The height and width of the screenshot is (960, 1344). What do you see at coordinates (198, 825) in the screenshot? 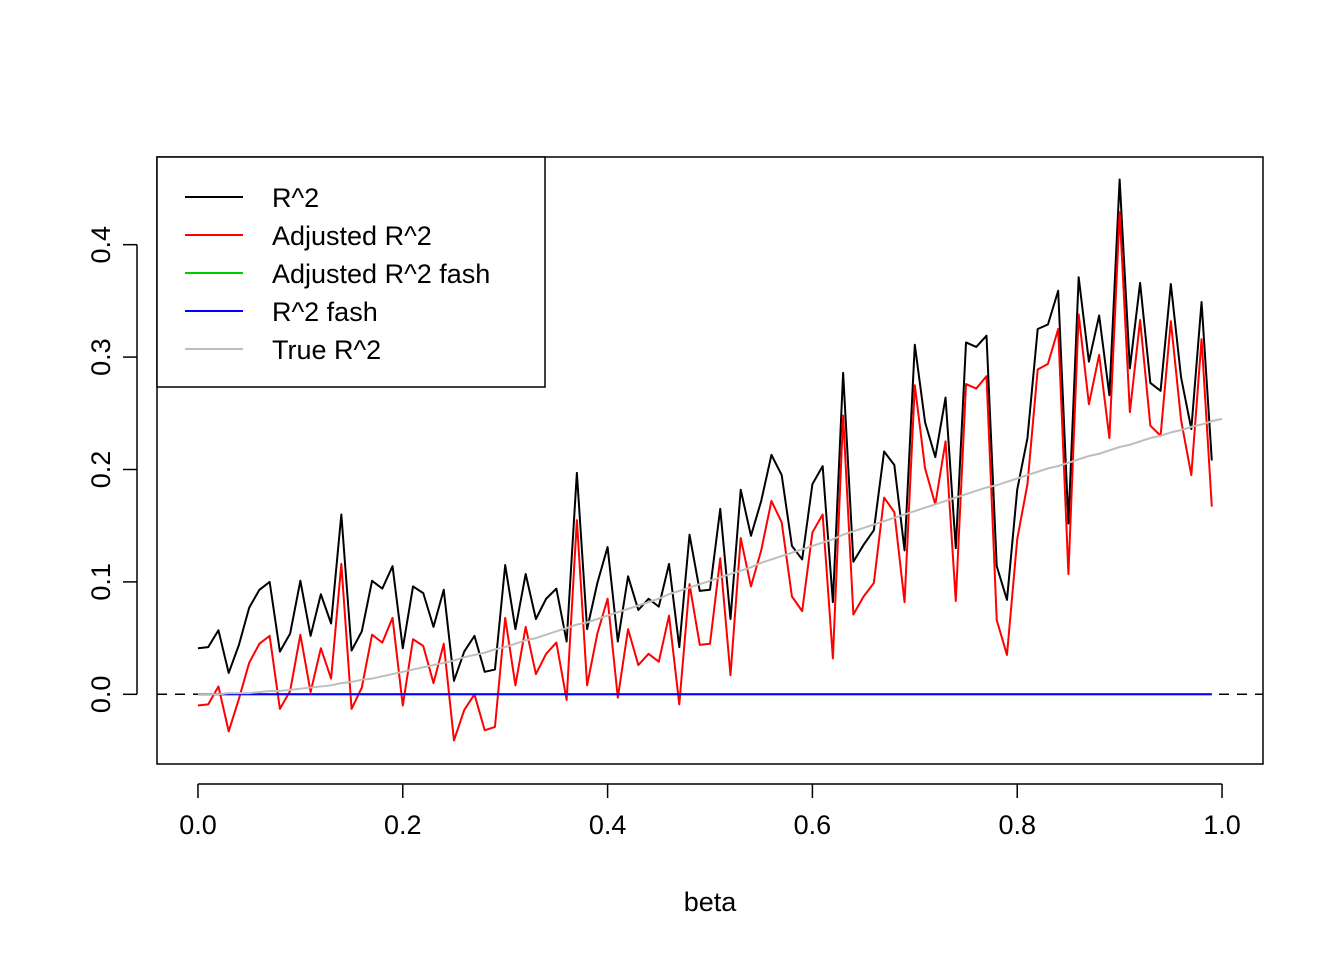
I see `x-tick-label: 0.0` at bounding box center [198, 825].